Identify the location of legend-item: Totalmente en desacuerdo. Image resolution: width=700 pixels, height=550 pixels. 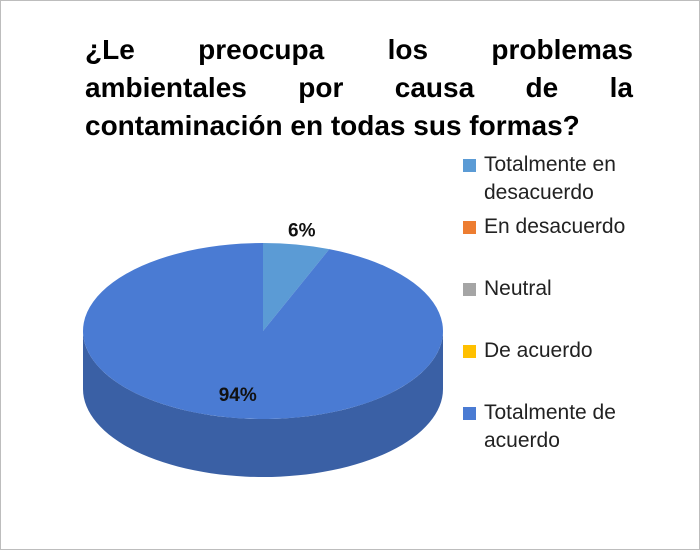
(559, 182).